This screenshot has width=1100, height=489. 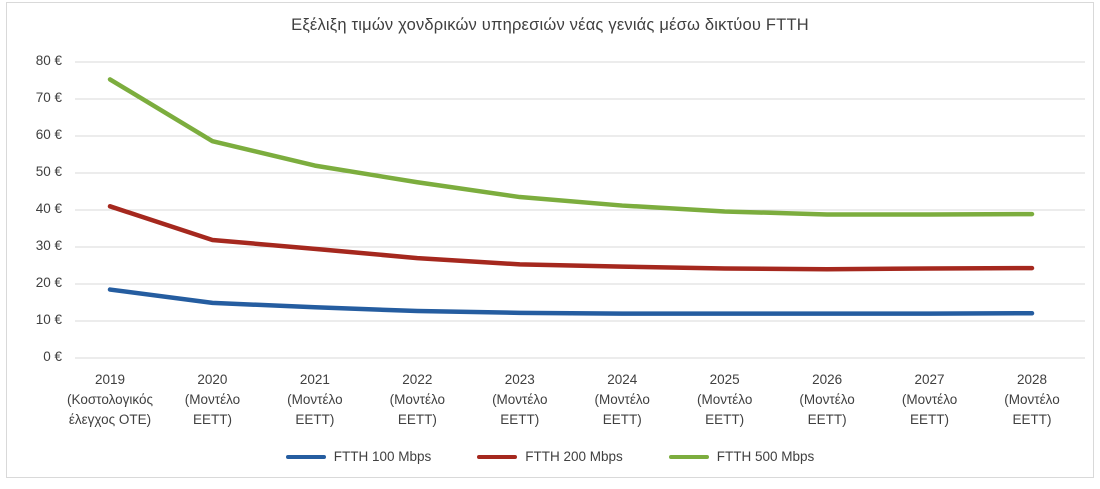 I want to click on x-axis-category-label: 2023 (Μοντέλο ΕΕΤΤ), so click(x=520, y=400).